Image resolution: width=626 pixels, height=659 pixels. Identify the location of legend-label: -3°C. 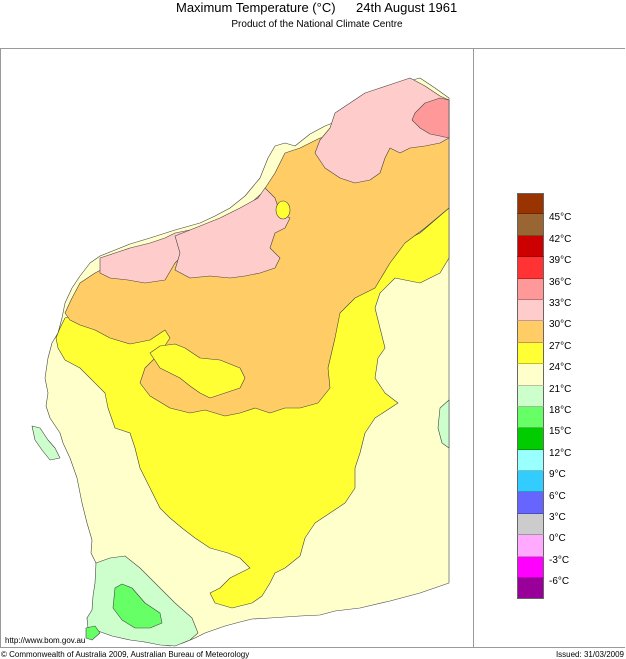
(559, 560).